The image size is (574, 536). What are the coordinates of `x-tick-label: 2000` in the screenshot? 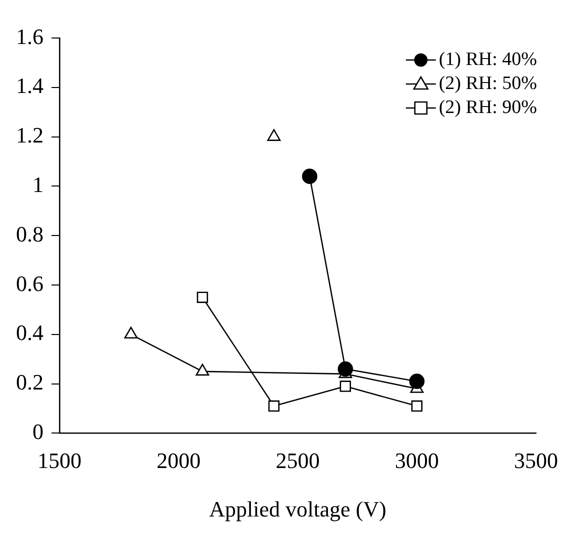 It's located at (178, 461).